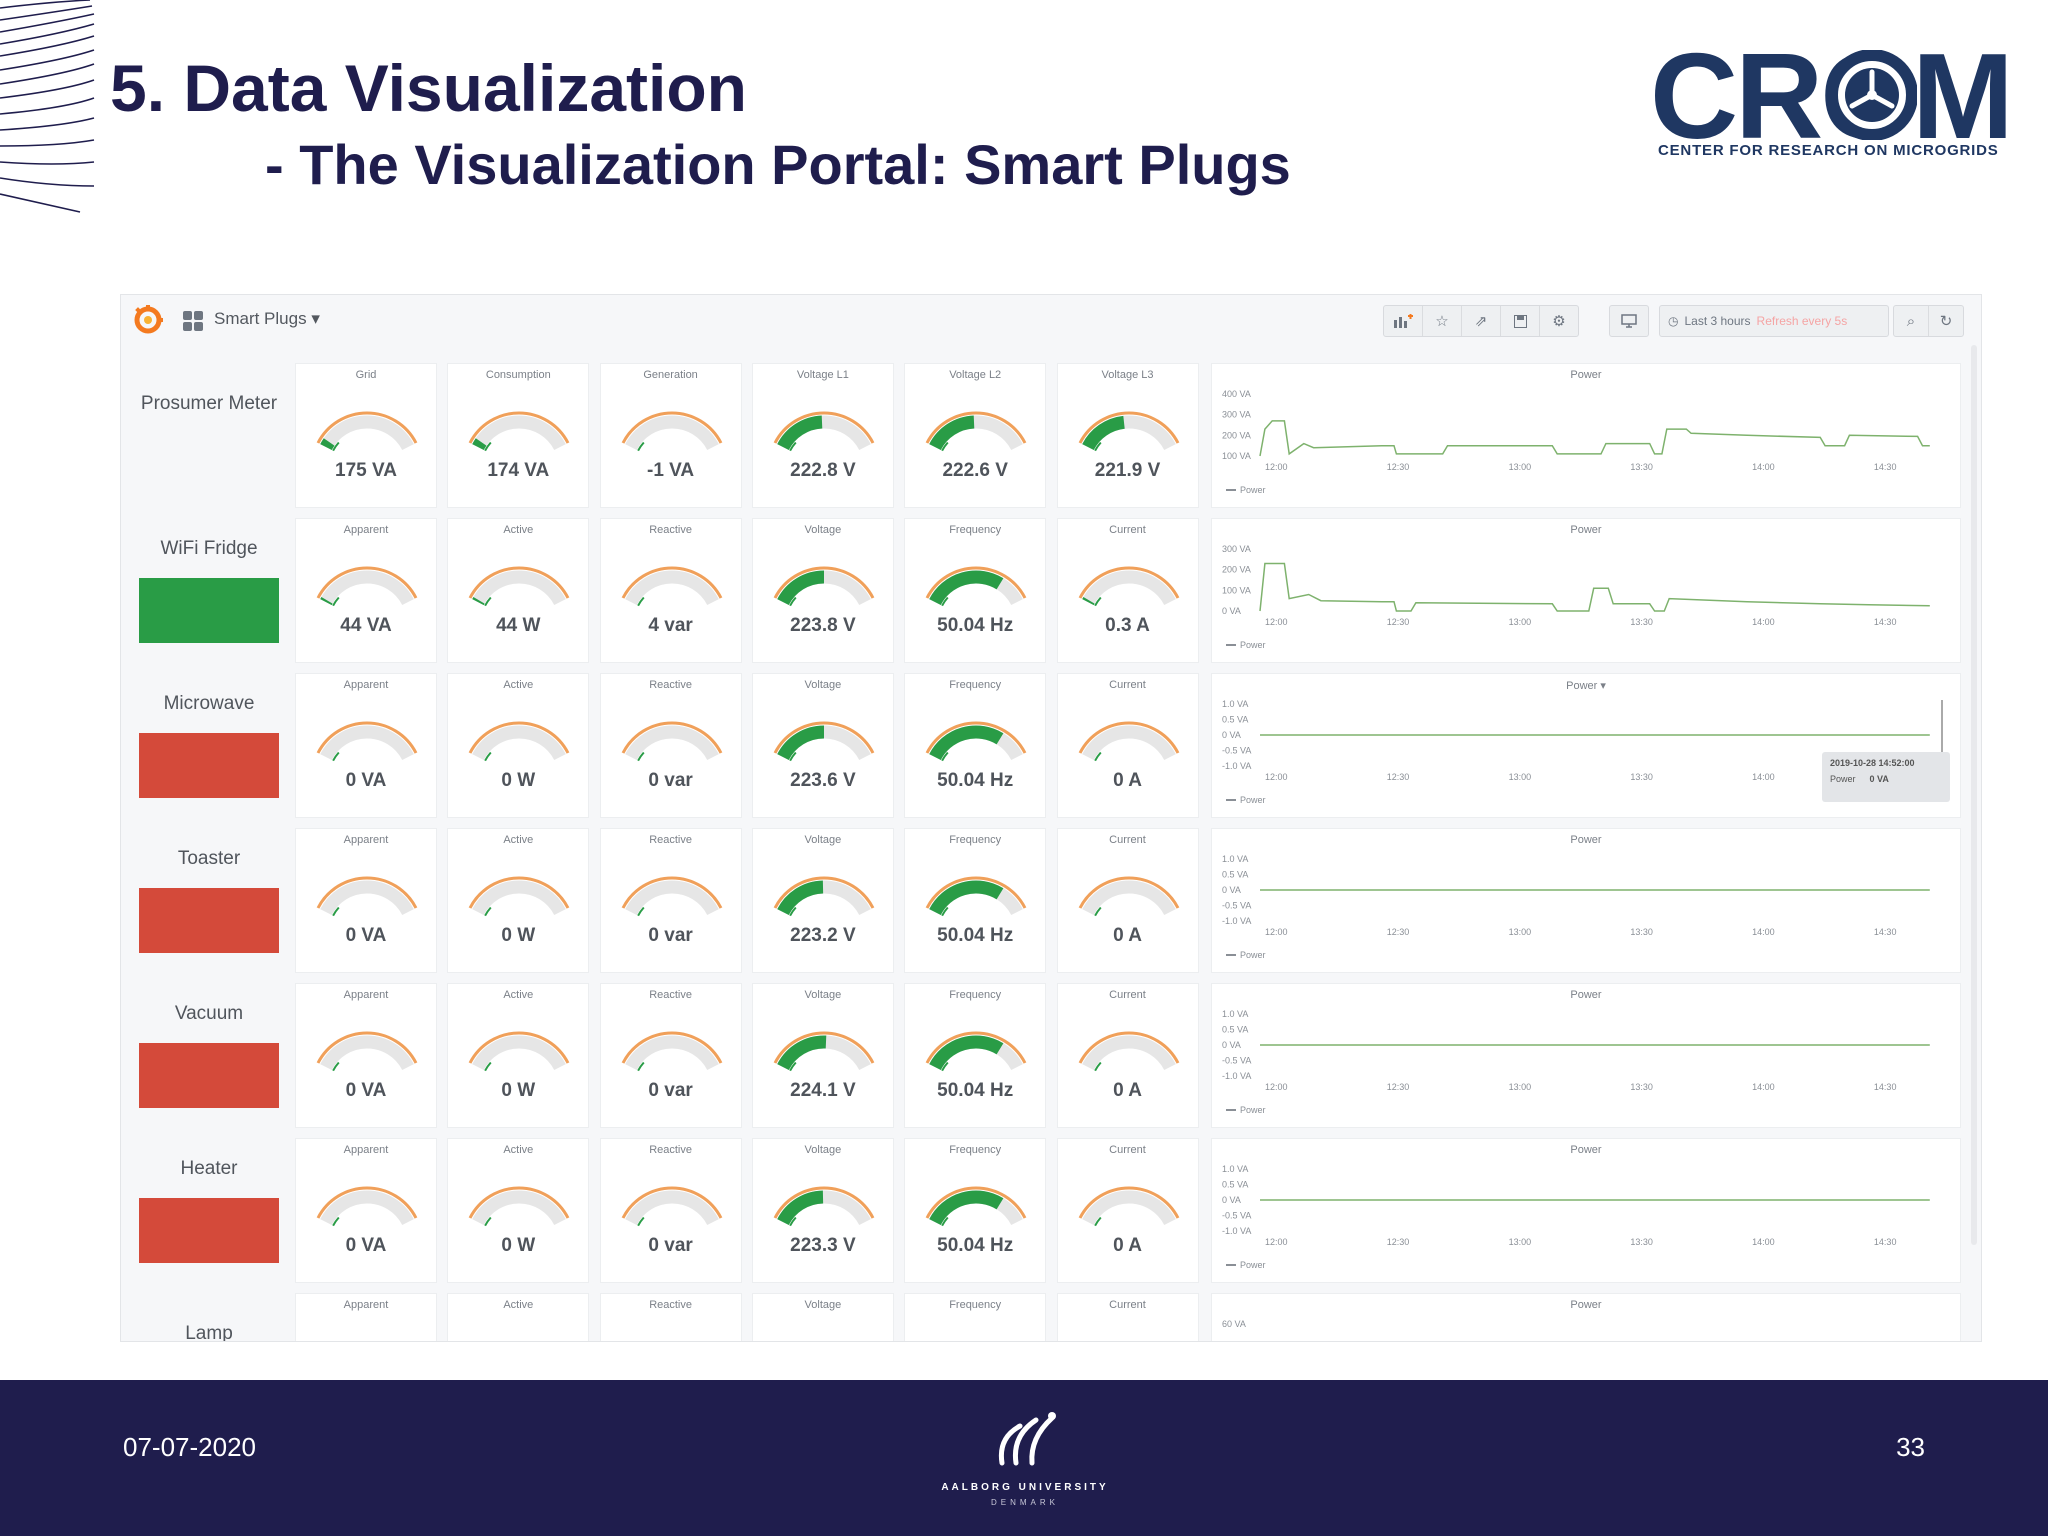  Describe the element at coordinates (1520, 321) in the screenshot. I see `save-icon` at that location.